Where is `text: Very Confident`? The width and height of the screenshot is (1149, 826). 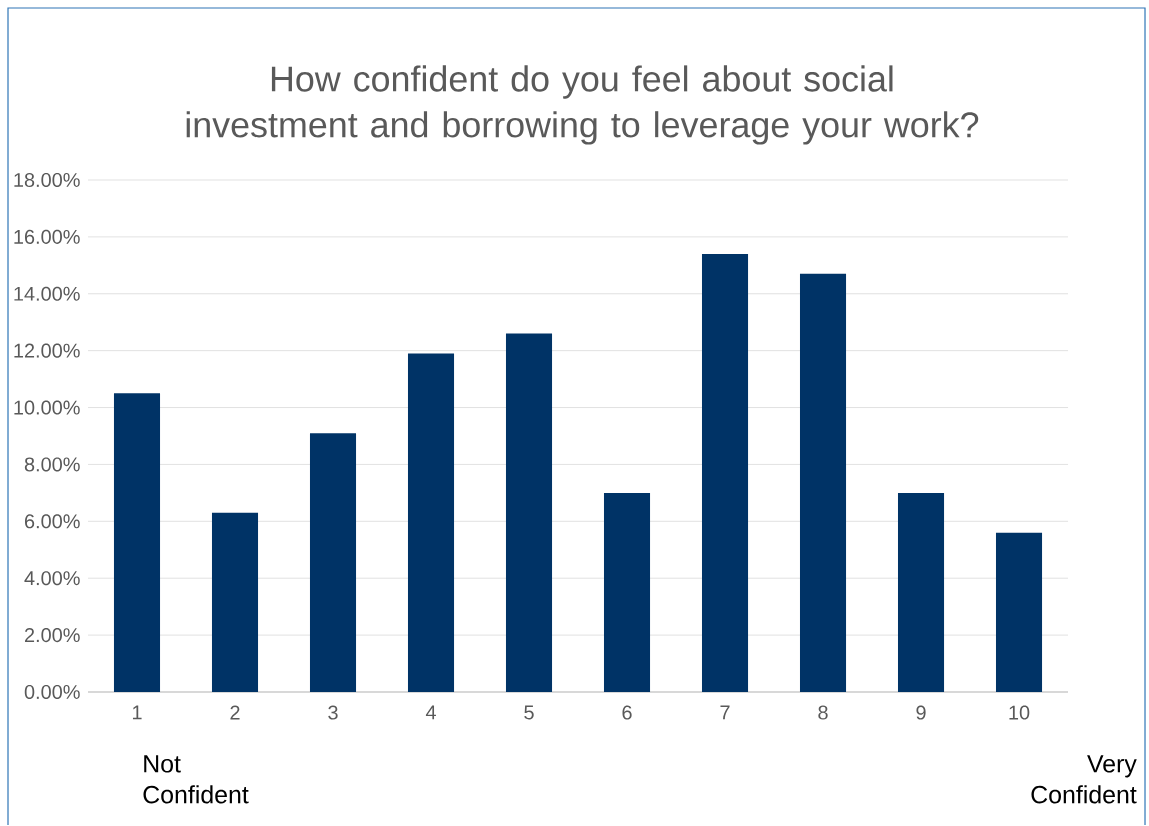
text: Very Confident is located at coordinates (1084, 779).